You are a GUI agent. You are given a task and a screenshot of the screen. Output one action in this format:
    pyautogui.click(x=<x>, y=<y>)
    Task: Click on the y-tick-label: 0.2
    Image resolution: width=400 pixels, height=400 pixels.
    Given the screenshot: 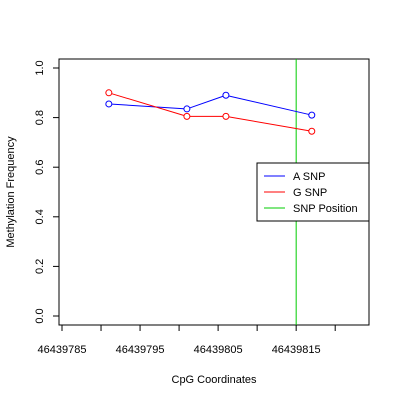 What is the action you would take?
    pyautogui.click(x=40, y=266)
    